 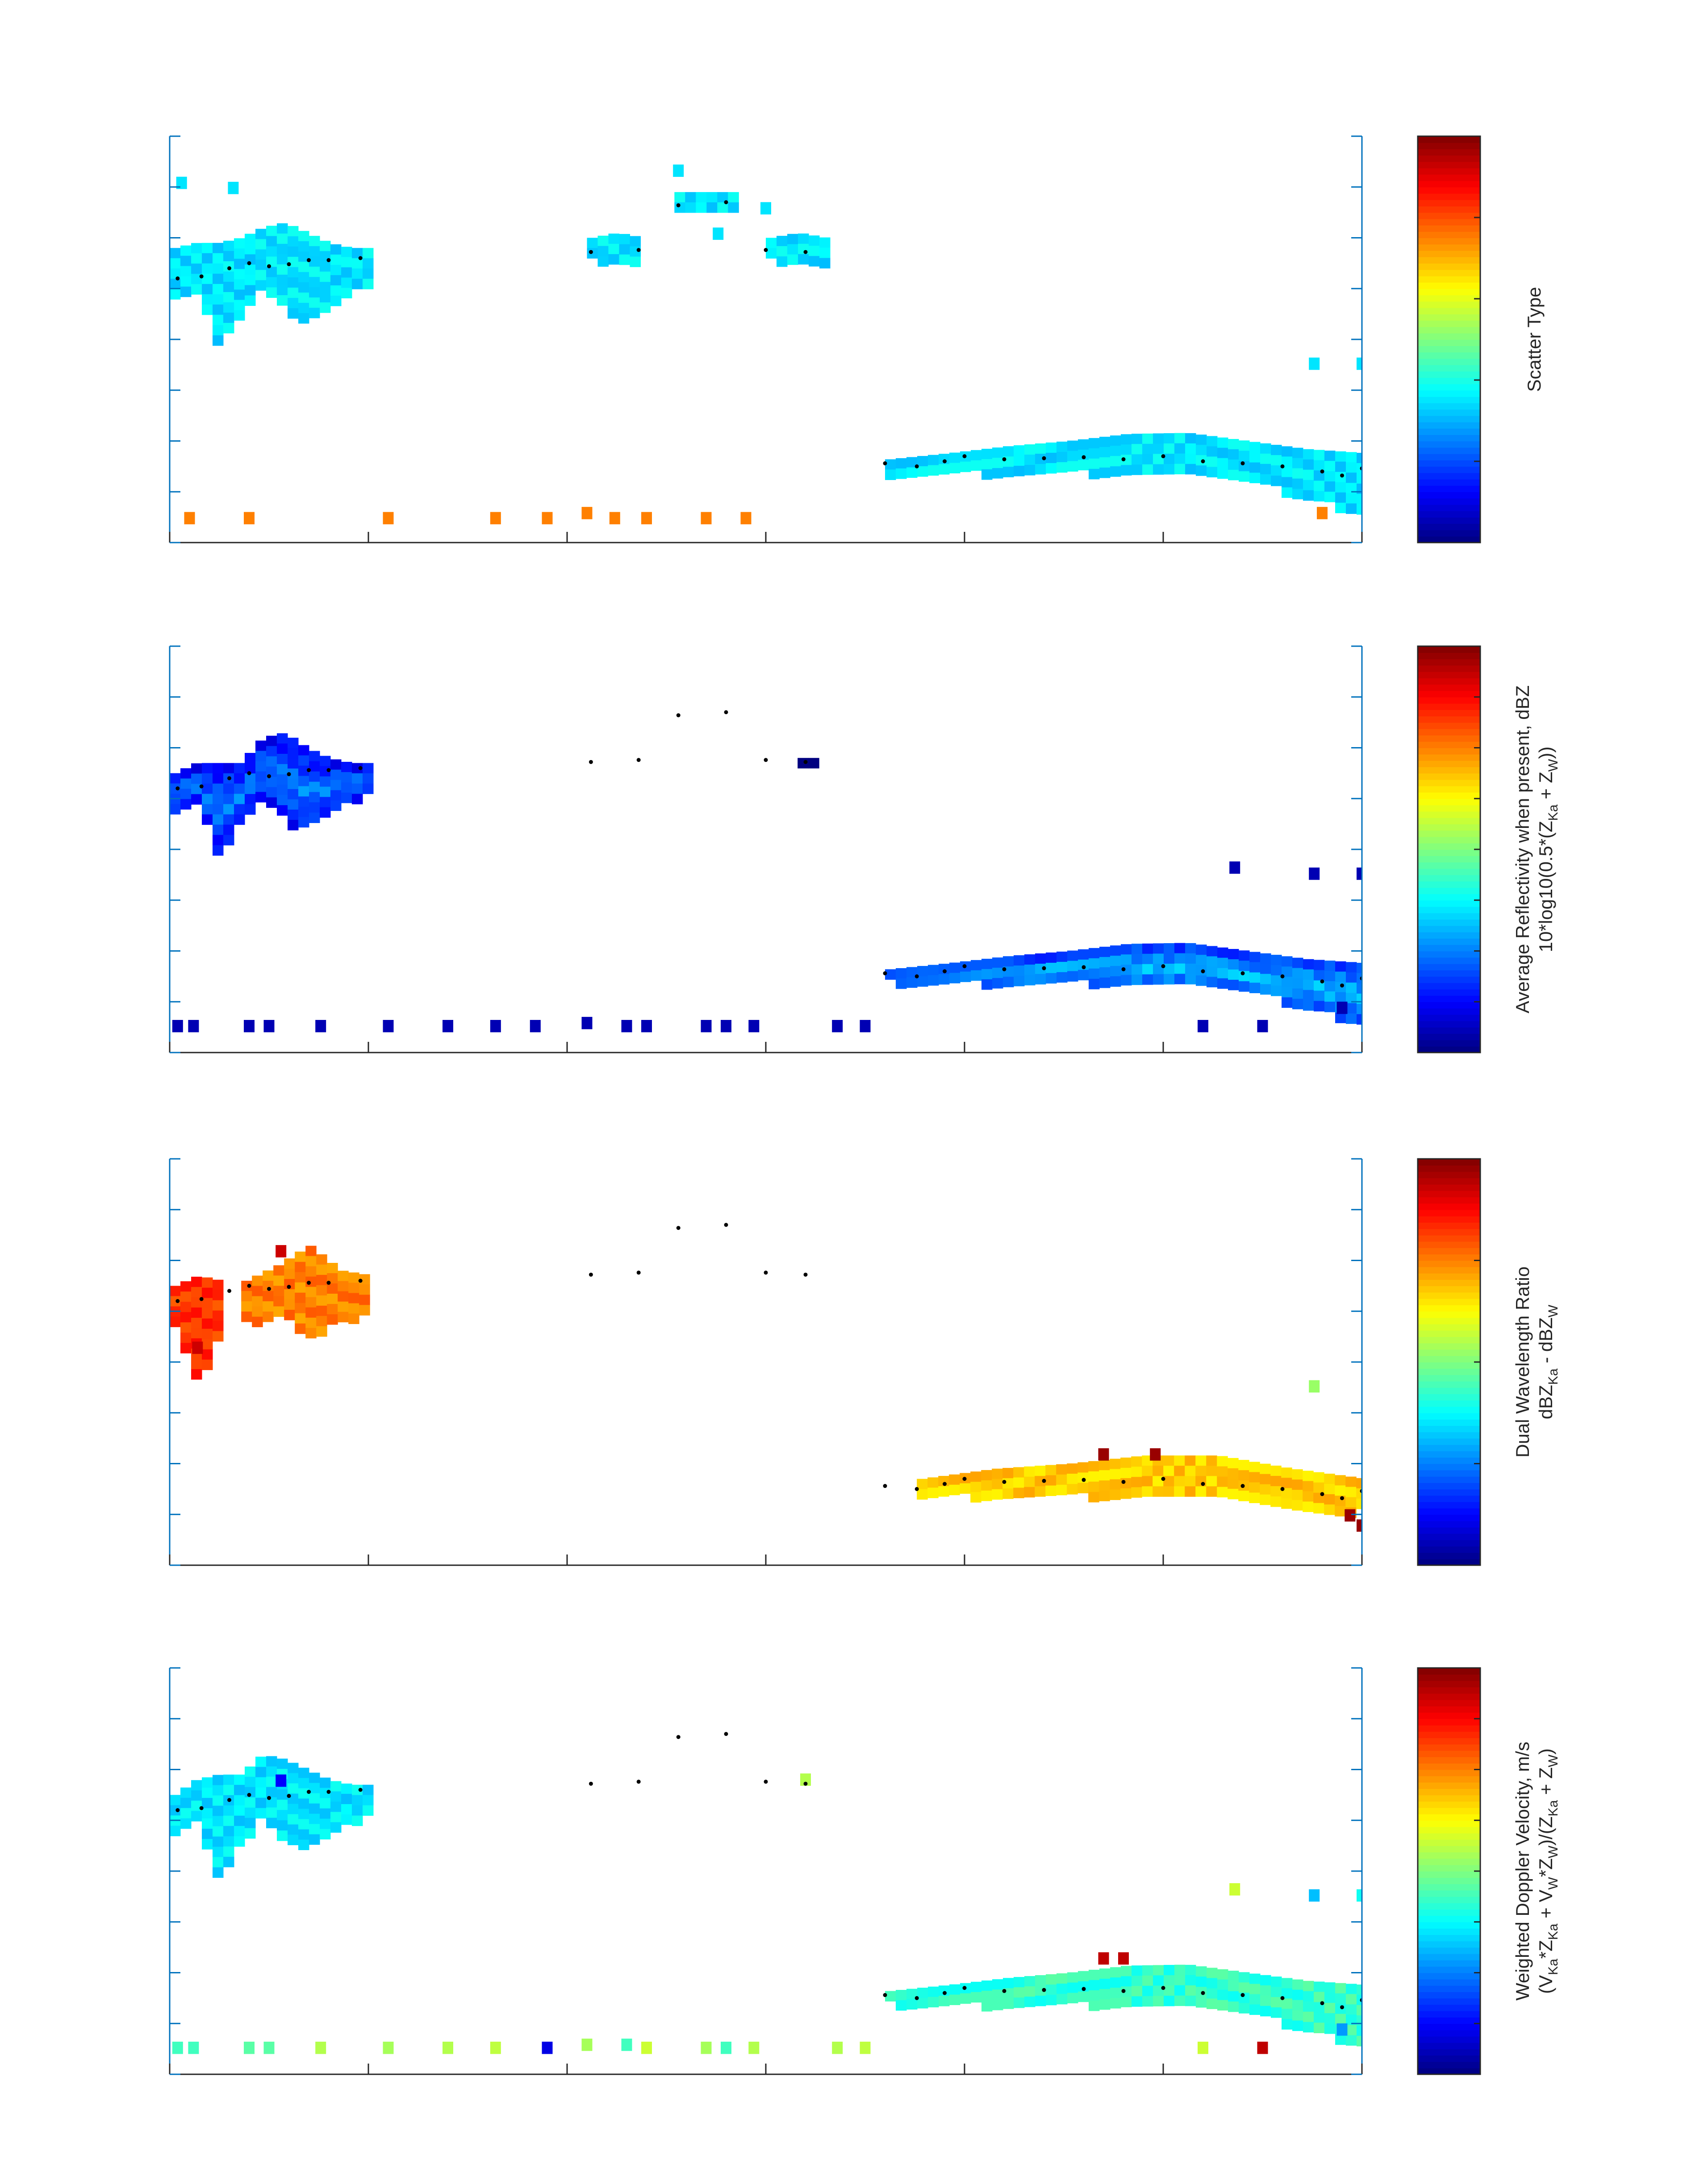 I want to click on colorbar-label: Average Reflectivity when present, dBZ, so click(x=1522, y=849).